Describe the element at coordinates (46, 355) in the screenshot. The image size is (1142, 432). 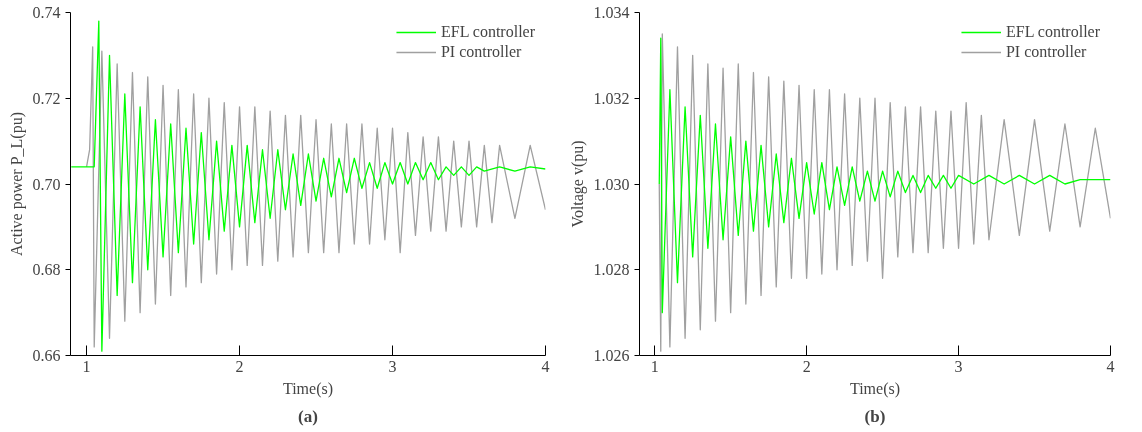
I see `y-tick-label: 0.66` at that location.